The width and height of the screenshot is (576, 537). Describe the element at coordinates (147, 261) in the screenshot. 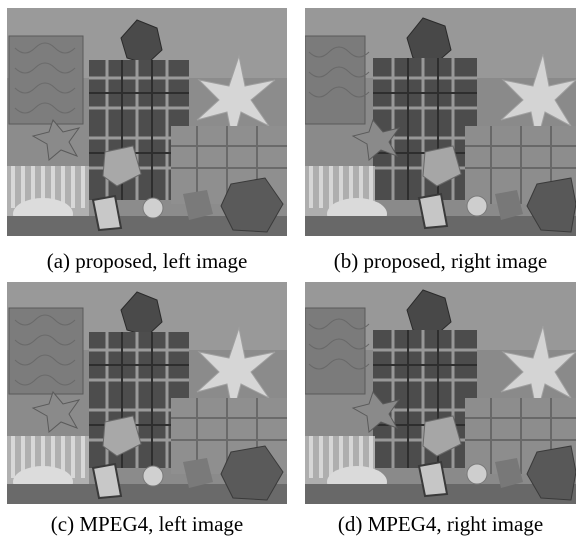

I see `caption-a: (a) proposed, left image` at that location.